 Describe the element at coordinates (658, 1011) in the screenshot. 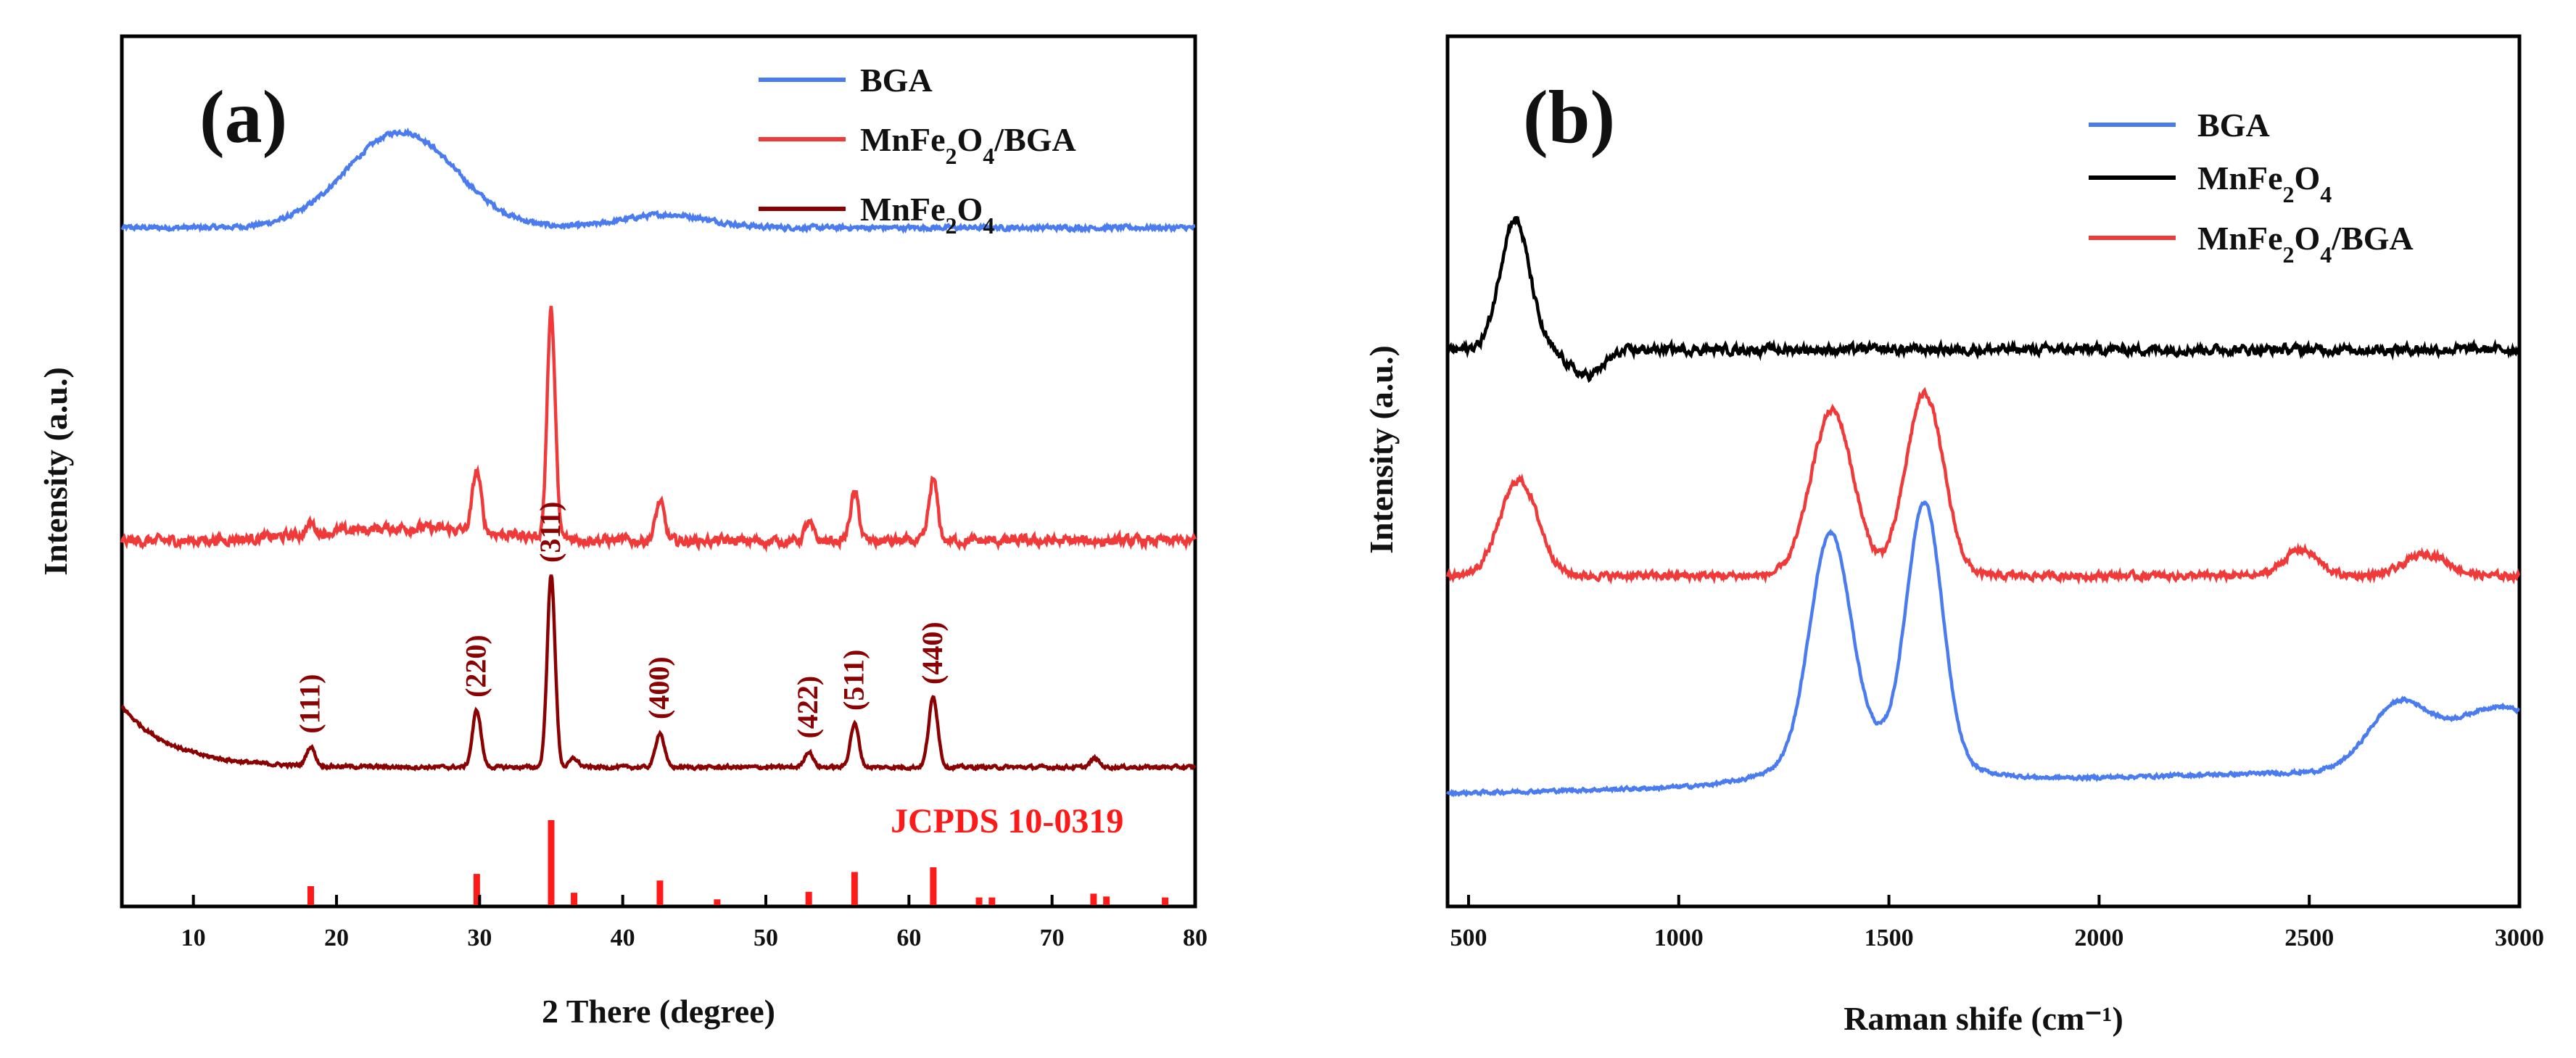

I see `panel-a-x-axis-title: 2 There (degree)` at that location.